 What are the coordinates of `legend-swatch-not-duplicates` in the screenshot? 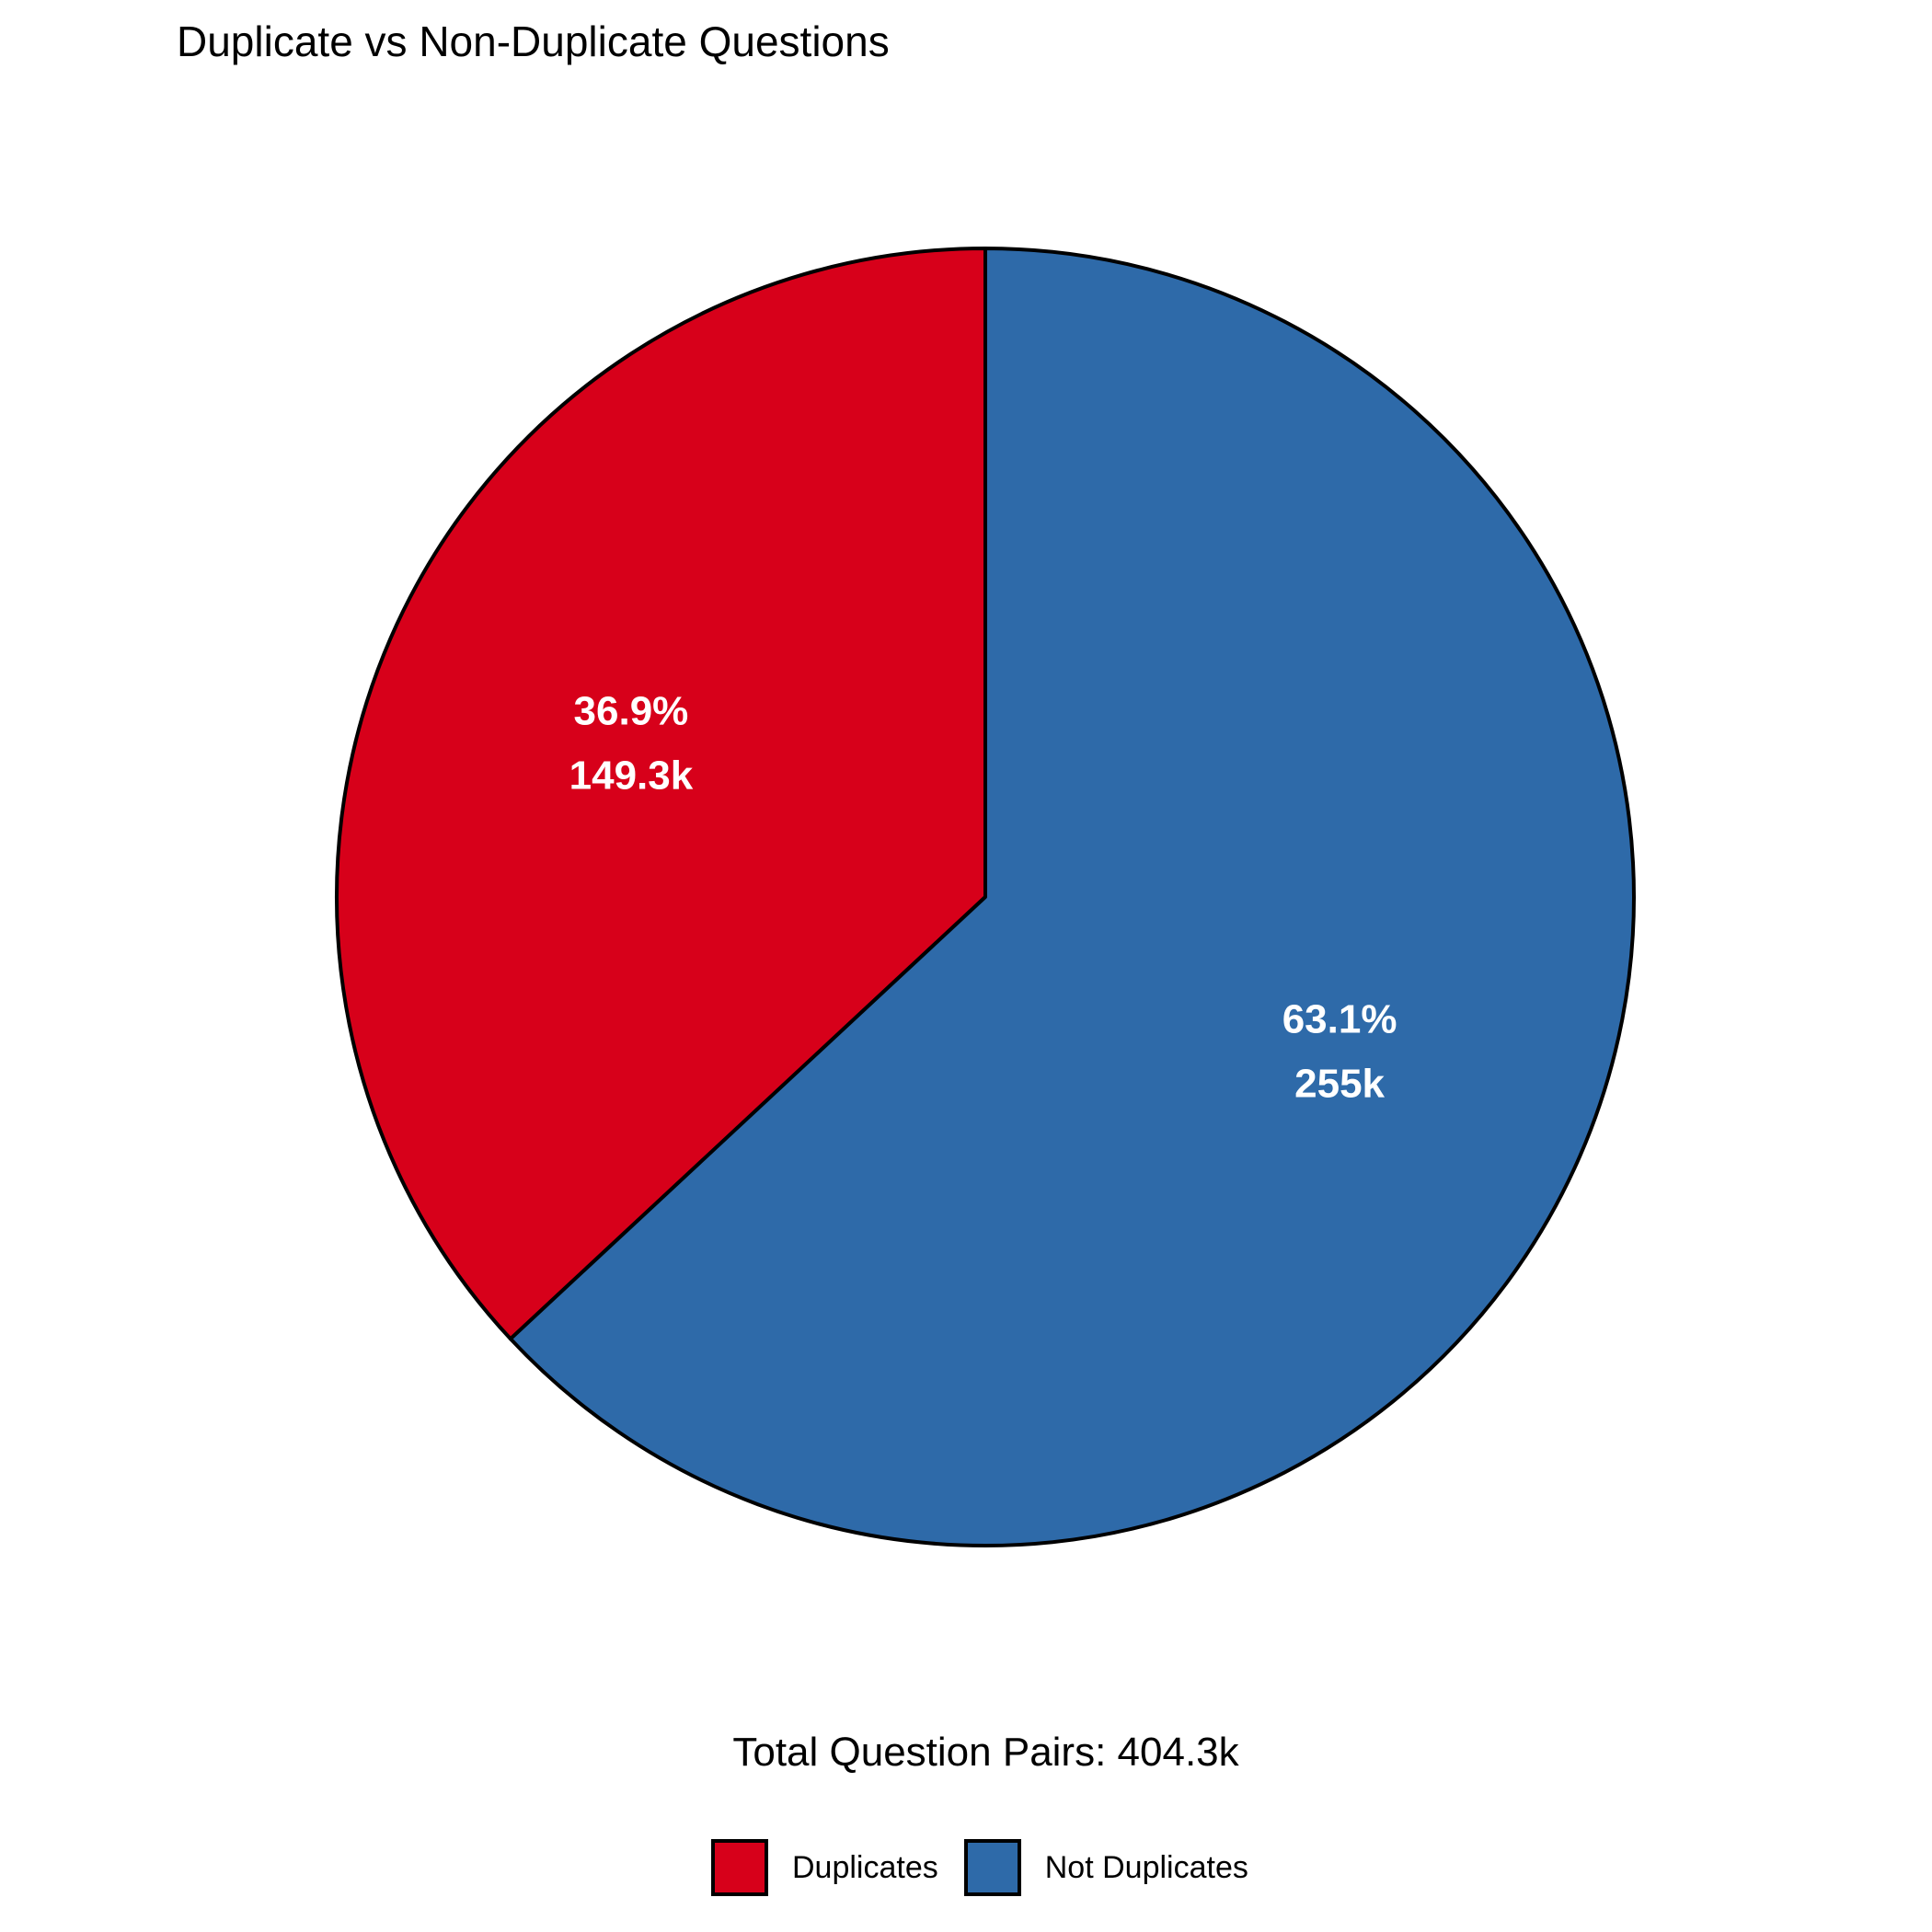 It's located at (992, 1867).